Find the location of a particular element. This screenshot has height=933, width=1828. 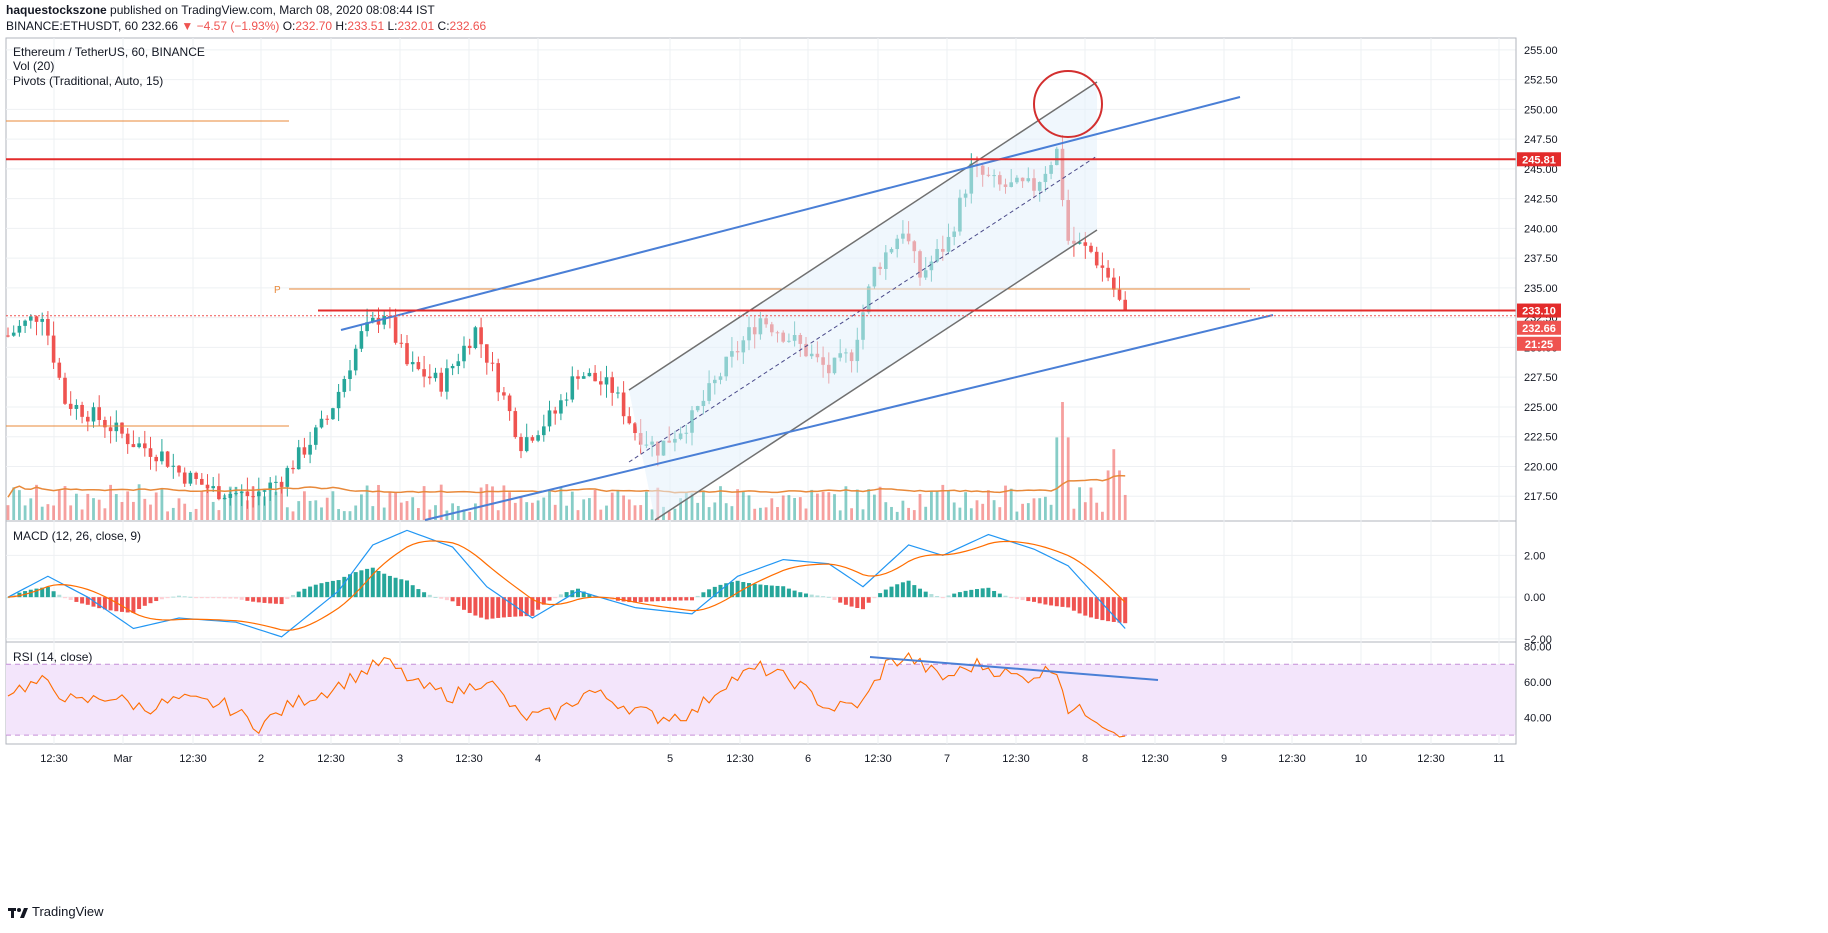

tradingview-brand: TradingView is located at coordinates (56, 911).